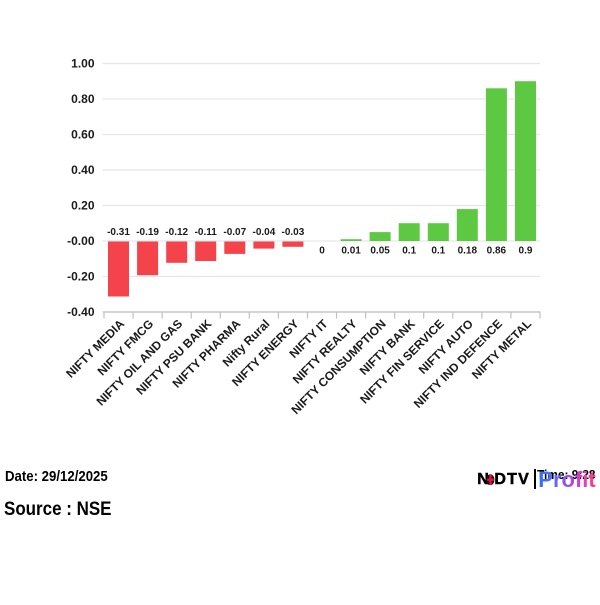 The height and width of the screenshot is (605, 600). Describe the element at coordinates (264, 232) in the screenshot. I see `svg-text: -0.04` at that location.